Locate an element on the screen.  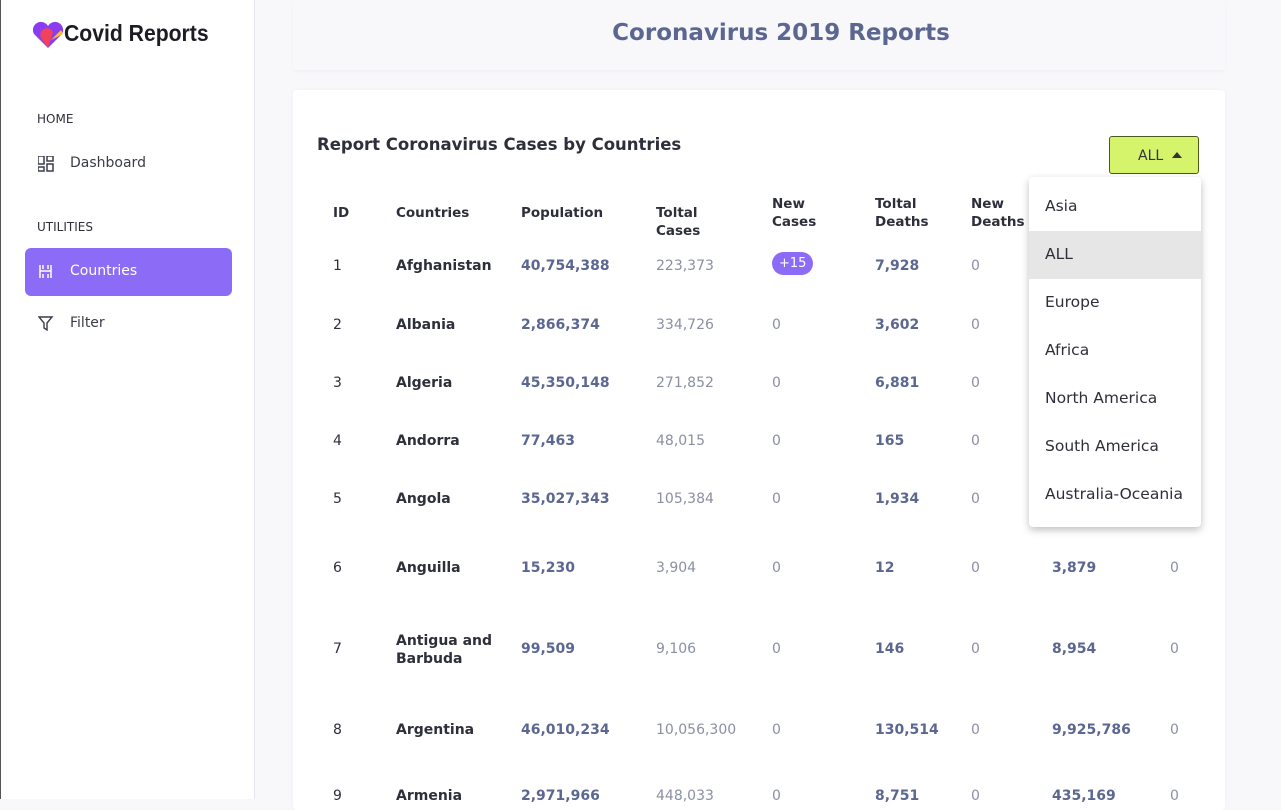
column-header: Countries is located at coordinates (433, 213).